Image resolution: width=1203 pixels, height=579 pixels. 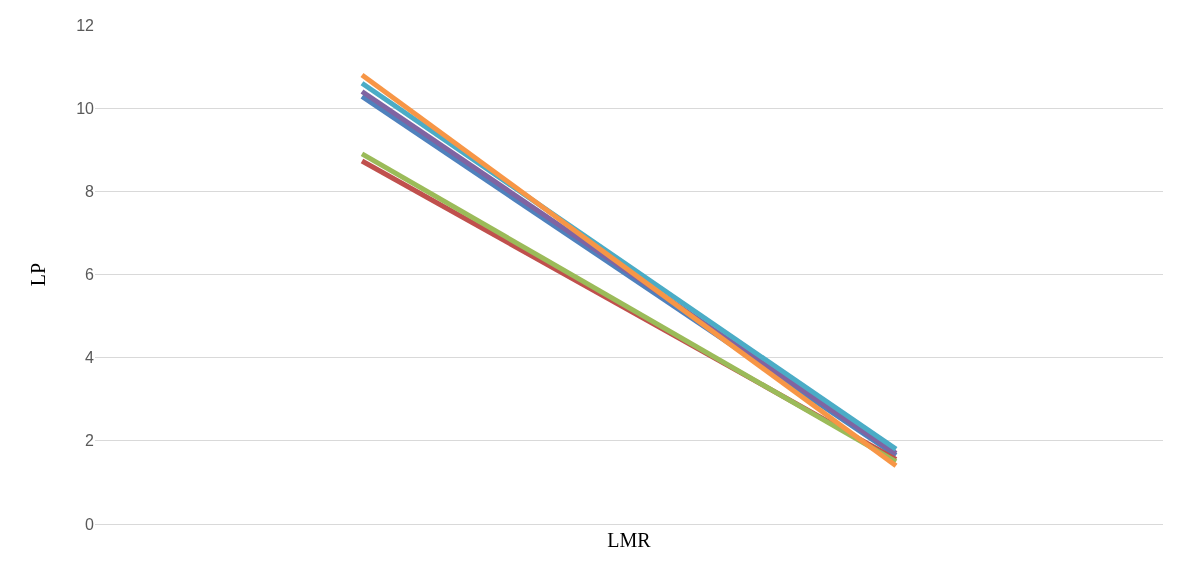 I want to click on y-tick-label: 10, so click(x=85, y=108).